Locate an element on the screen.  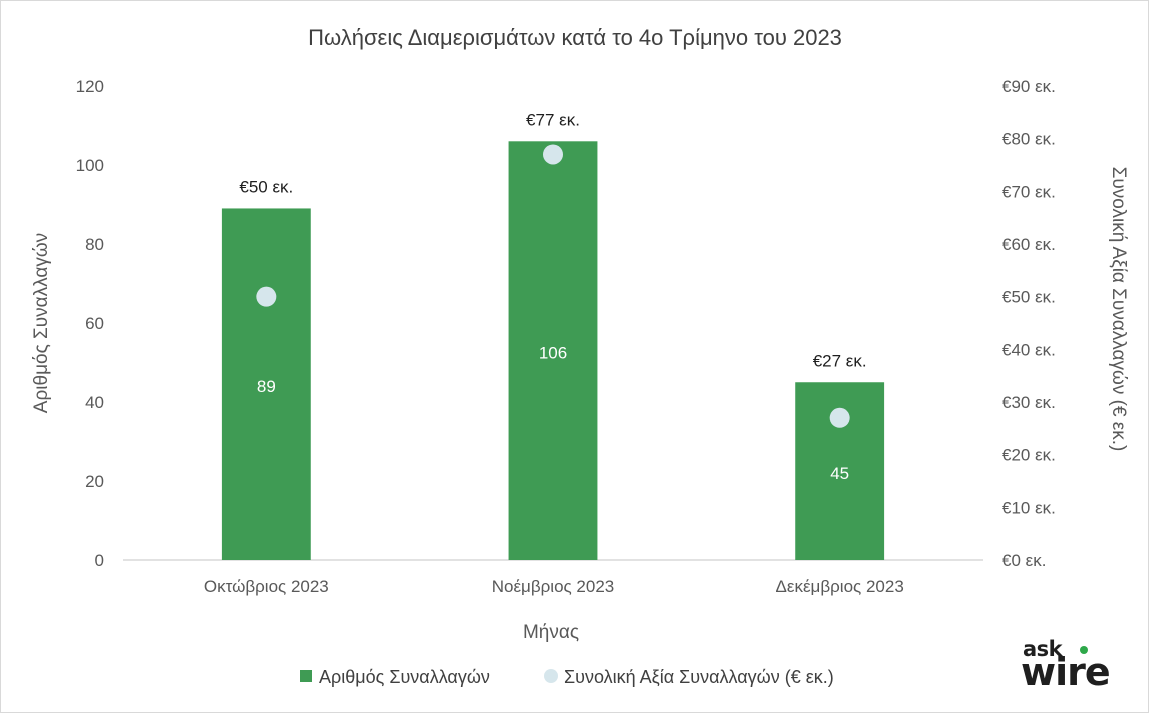
y2-tick-label: €80 εκ. is located at coordinates (1029, 139).